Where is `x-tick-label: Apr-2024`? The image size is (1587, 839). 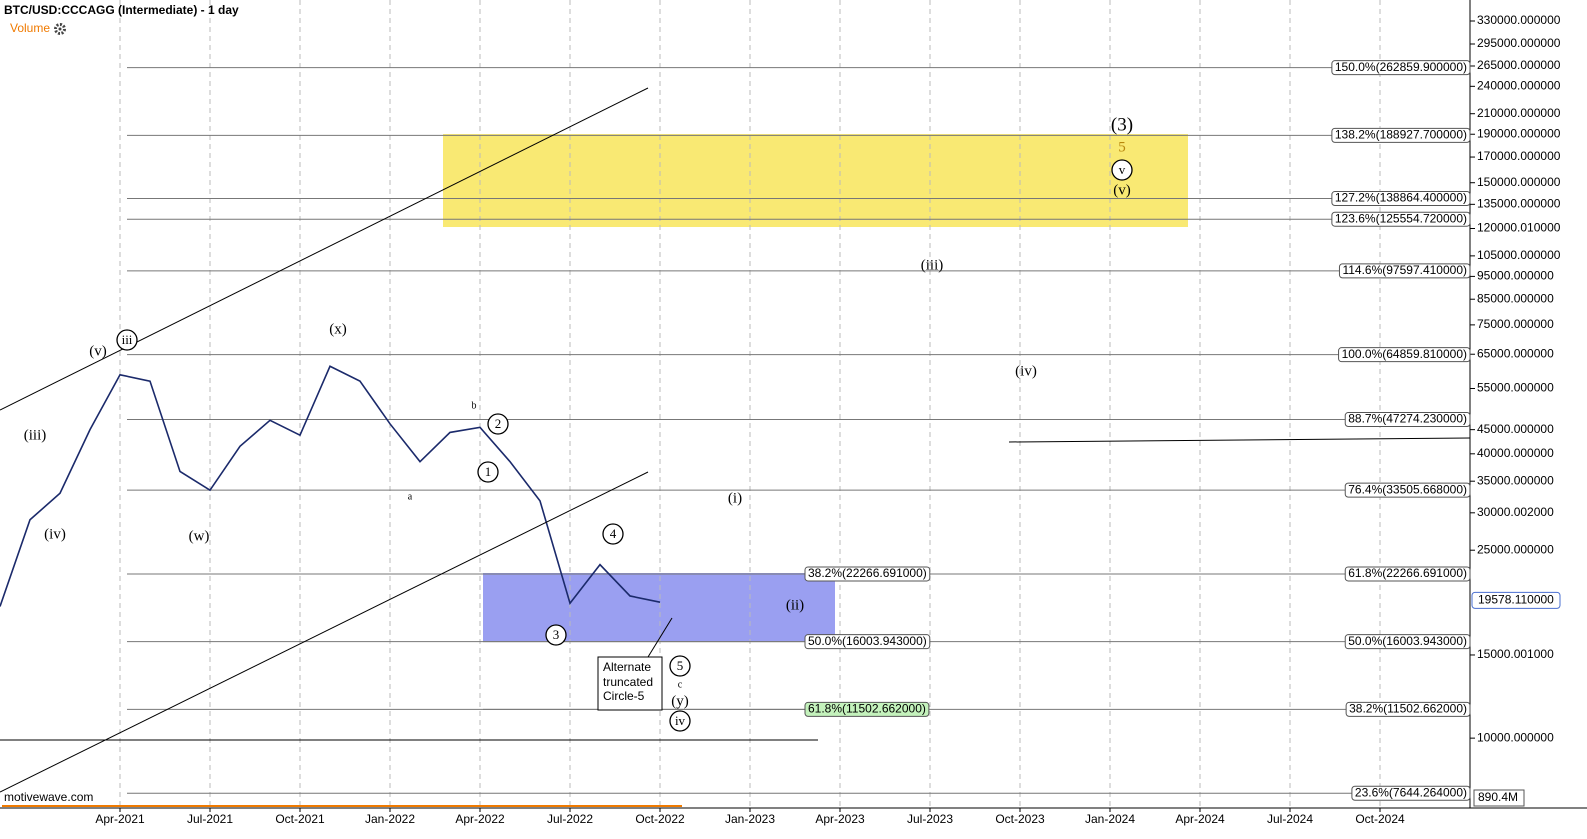 x-tick-label: Apr-2024 is located at coordinates (1200, 819).